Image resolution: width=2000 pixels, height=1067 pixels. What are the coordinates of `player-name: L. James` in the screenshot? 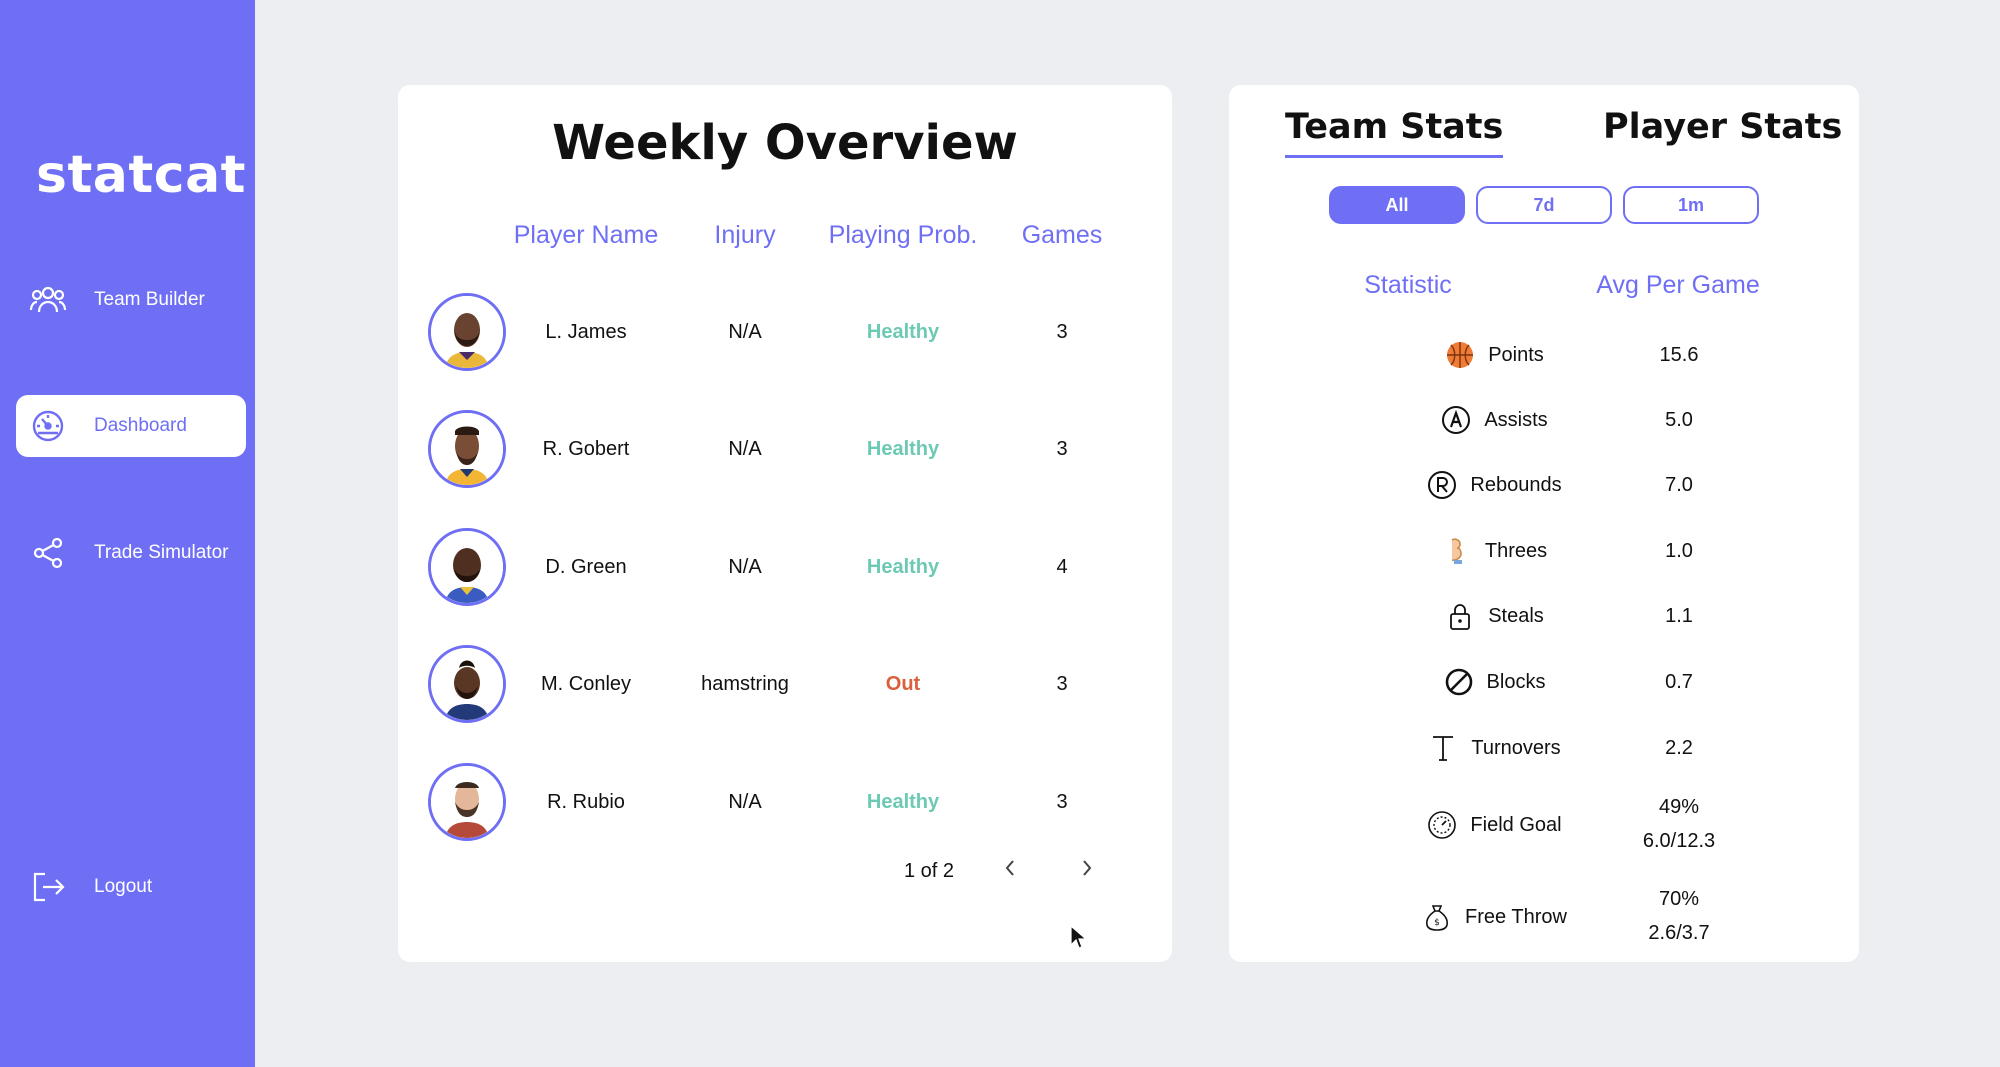 It's located at (586, 332).